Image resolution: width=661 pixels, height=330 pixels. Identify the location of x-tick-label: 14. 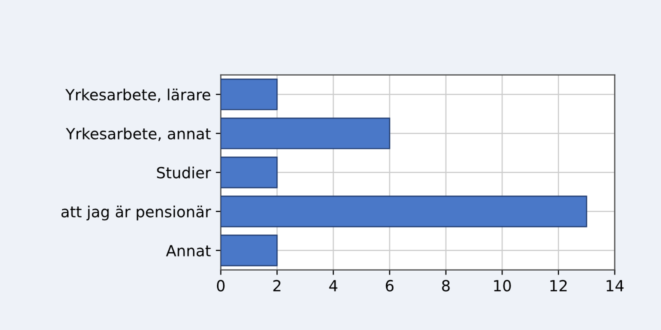
(615, 286).